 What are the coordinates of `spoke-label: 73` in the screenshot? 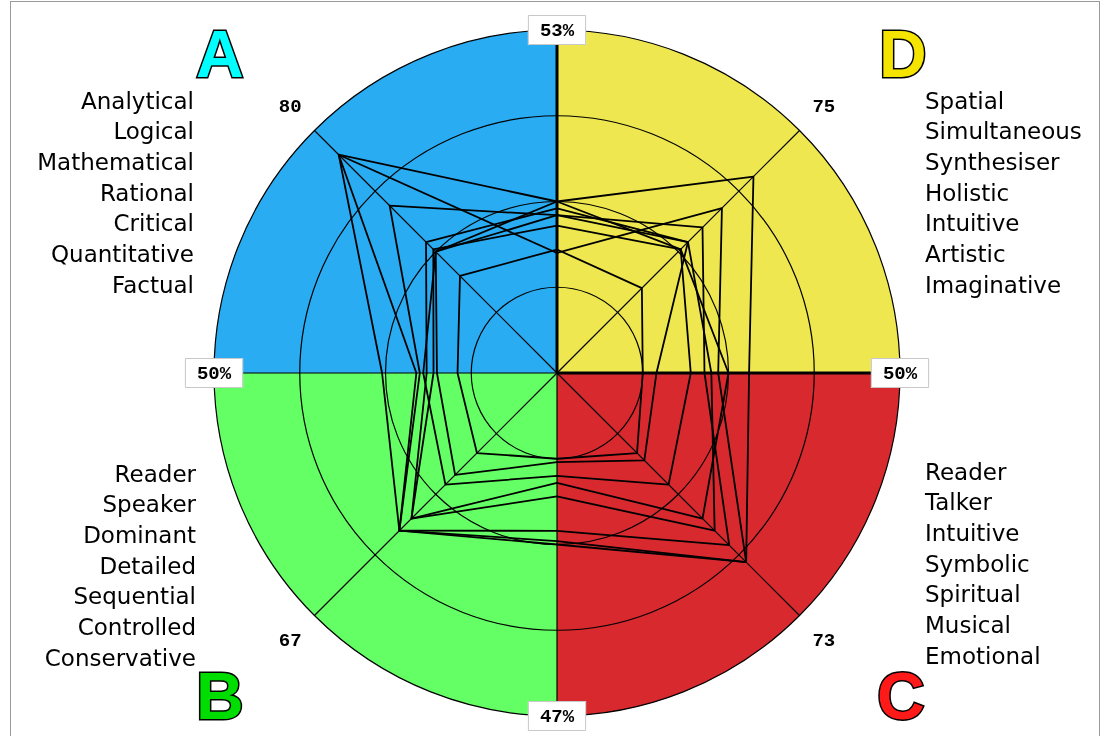 It's located at (824, 640).